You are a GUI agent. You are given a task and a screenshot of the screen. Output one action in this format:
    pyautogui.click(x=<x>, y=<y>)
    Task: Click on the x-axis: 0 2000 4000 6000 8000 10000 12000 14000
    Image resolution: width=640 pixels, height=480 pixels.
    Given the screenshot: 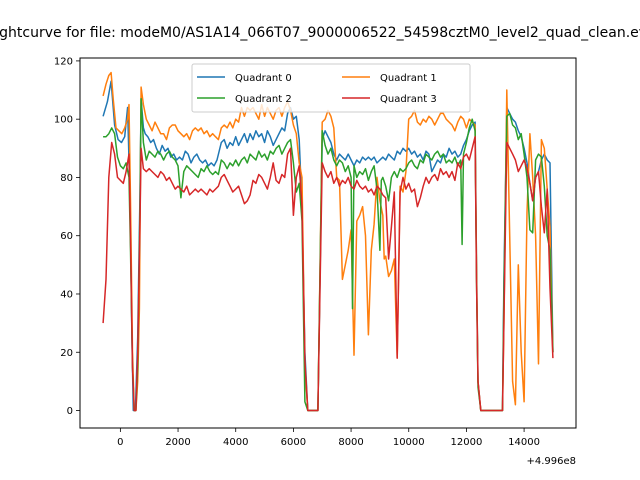 What is the action you would take?
    pyautogui.click(x=328, y=438)
    